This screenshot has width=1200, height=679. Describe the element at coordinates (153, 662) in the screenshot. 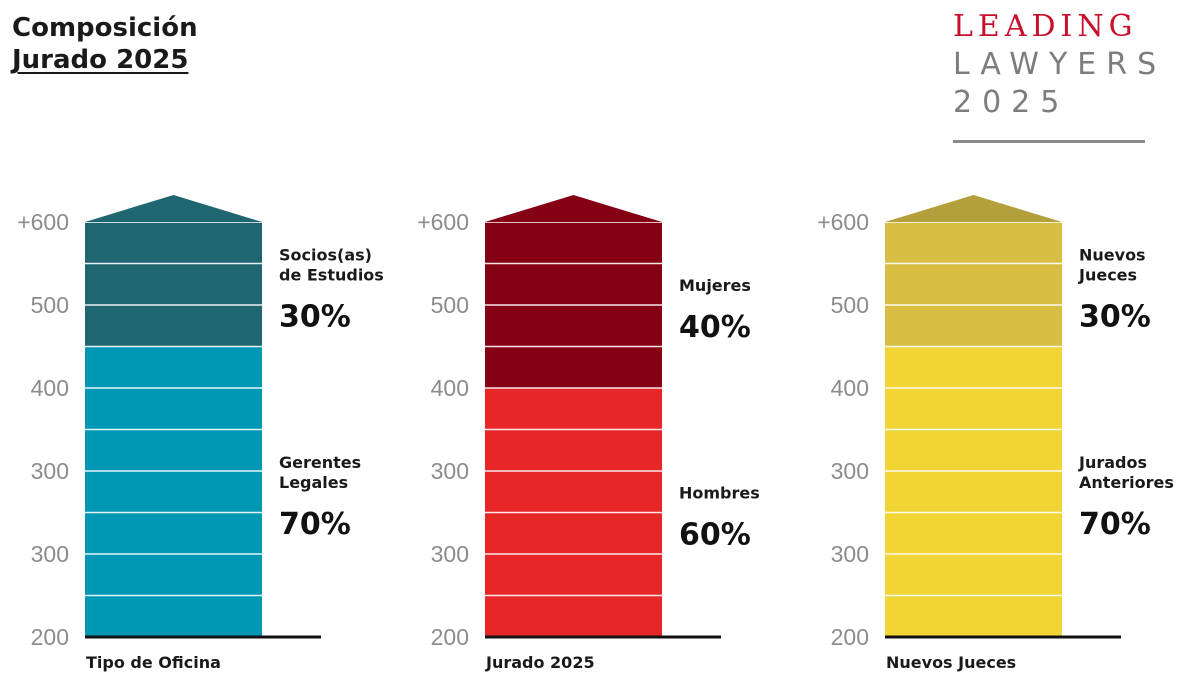

I see `x-axis-label: Tipo de Oficina` at that location.